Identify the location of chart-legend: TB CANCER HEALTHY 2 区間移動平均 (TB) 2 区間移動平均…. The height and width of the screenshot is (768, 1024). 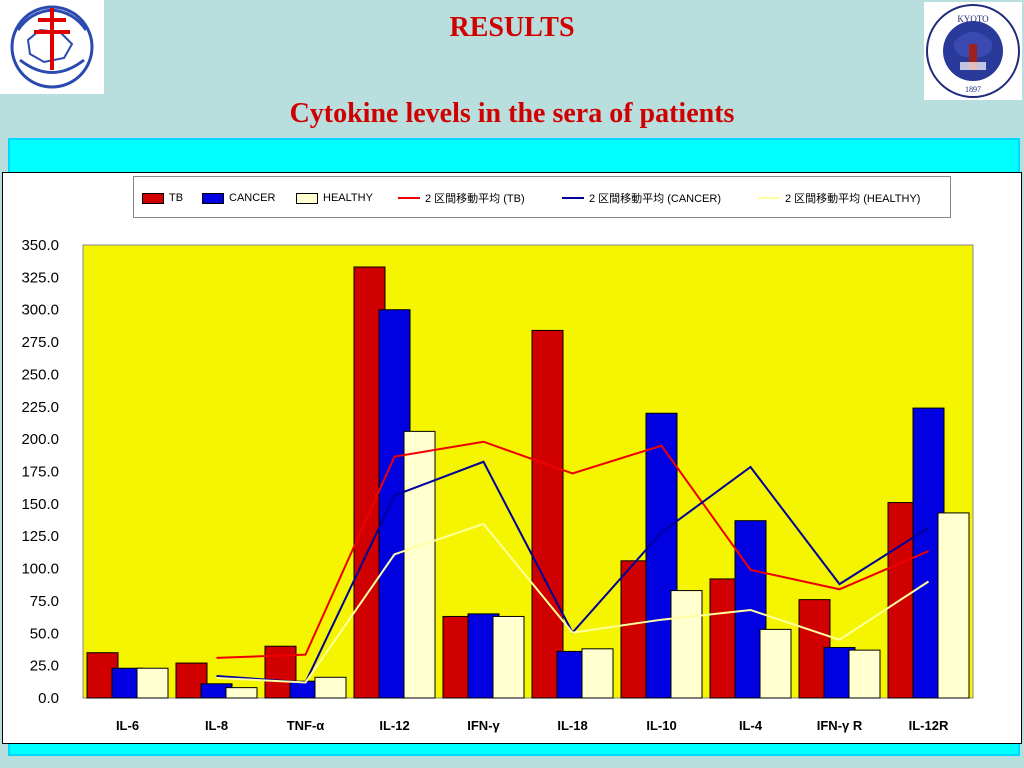
(542, 197).